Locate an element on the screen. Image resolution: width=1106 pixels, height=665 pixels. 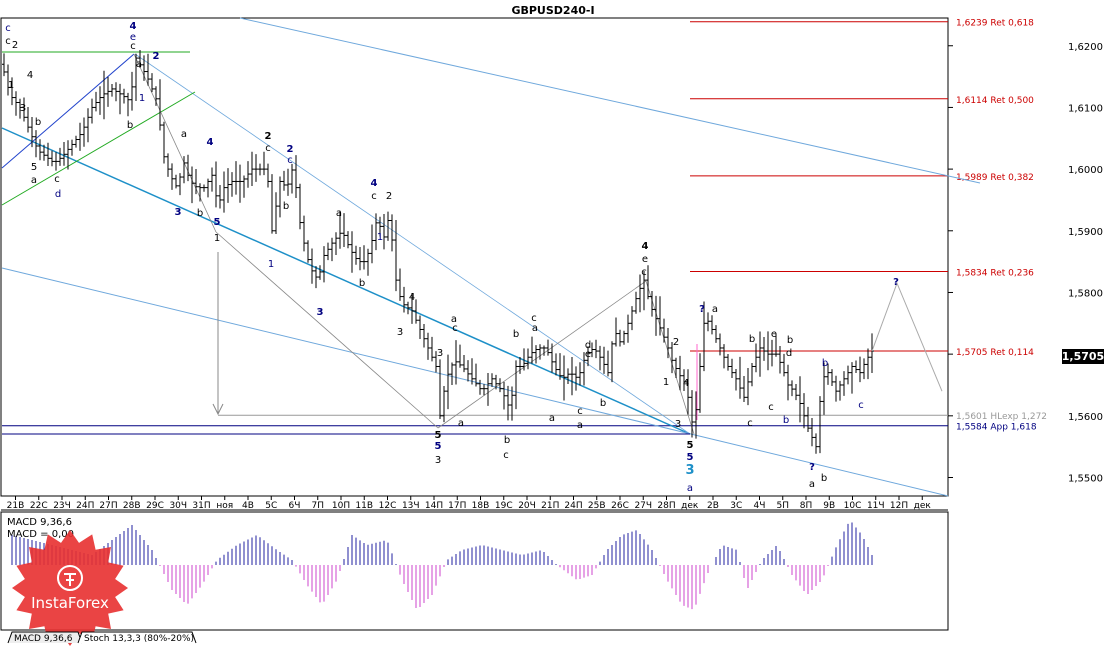
wave-label: d is located at coordinates (58, 194).